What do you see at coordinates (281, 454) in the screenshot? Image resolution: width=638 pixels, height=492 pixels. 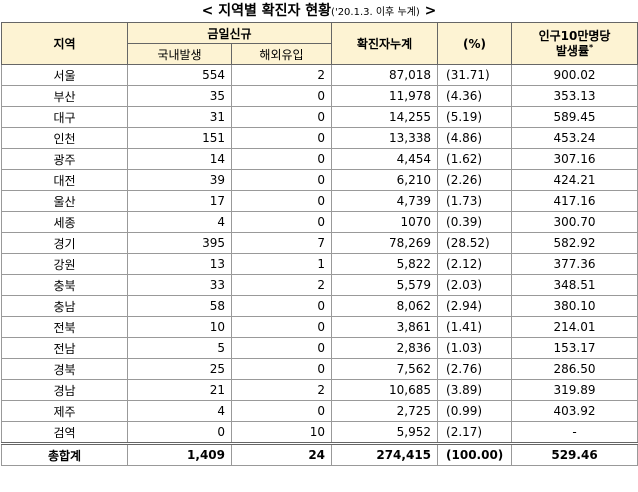 I see `imported-cell: 24` at bounding box center [281, 454].